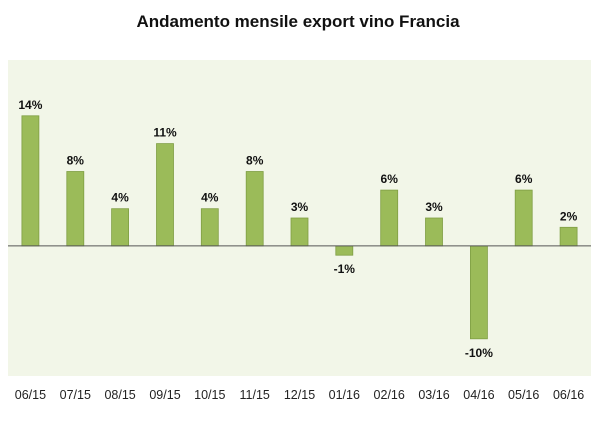  What do you see at coordinates (345, 269) in the screenshot?
I see `data-label-01-16: -1%` at bounding box center [345, 269].